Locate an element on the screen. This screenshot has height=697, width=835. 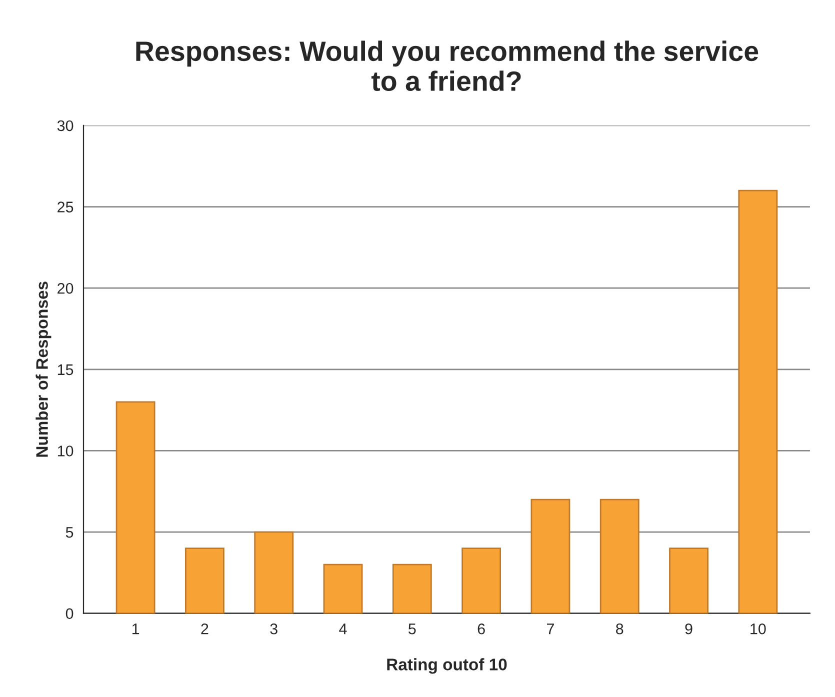
y-tick-label: 30 is located at coordinates (65, 126).